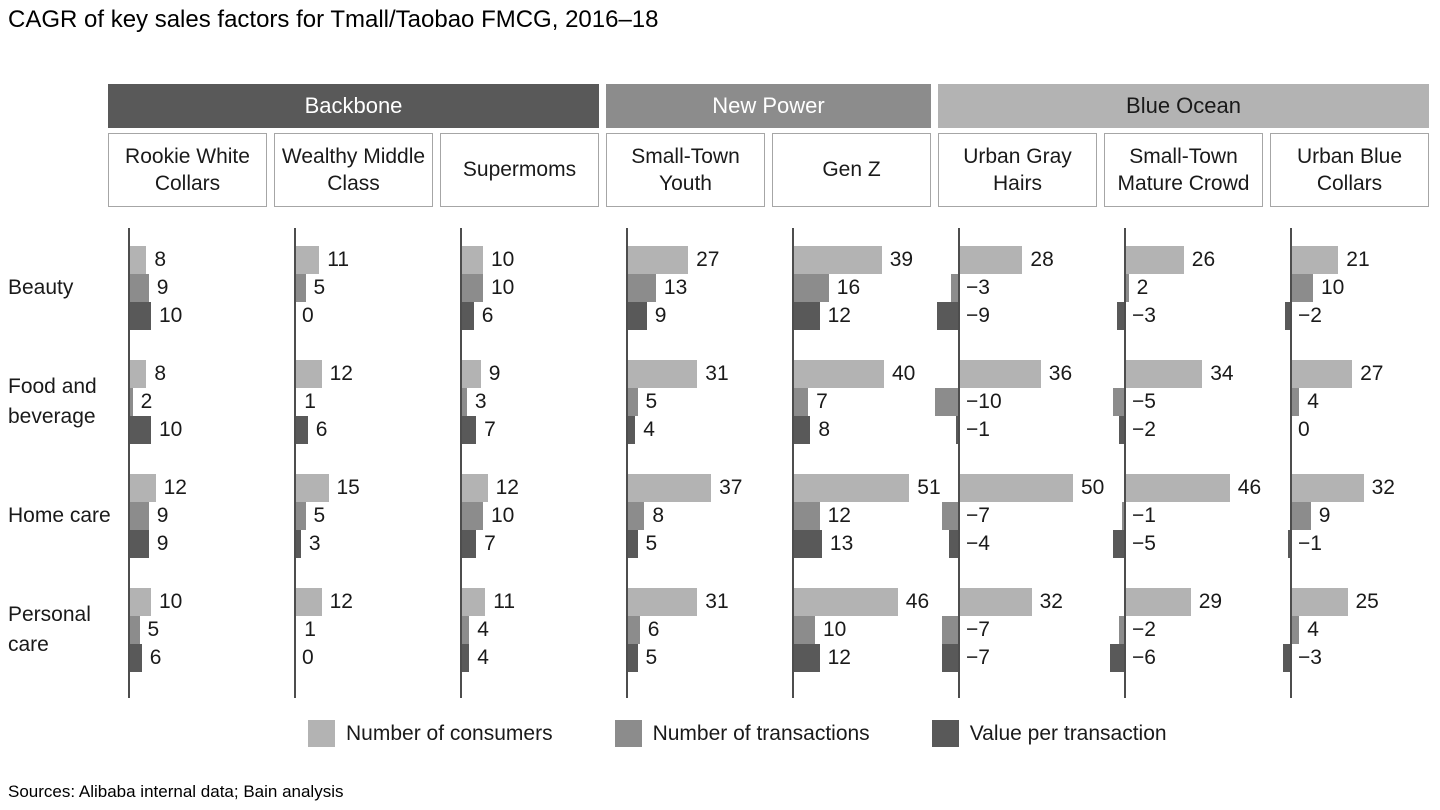 The width and height of the screenshot is (1440, 810). I want to click on legend-swatch, so click(321, 733).